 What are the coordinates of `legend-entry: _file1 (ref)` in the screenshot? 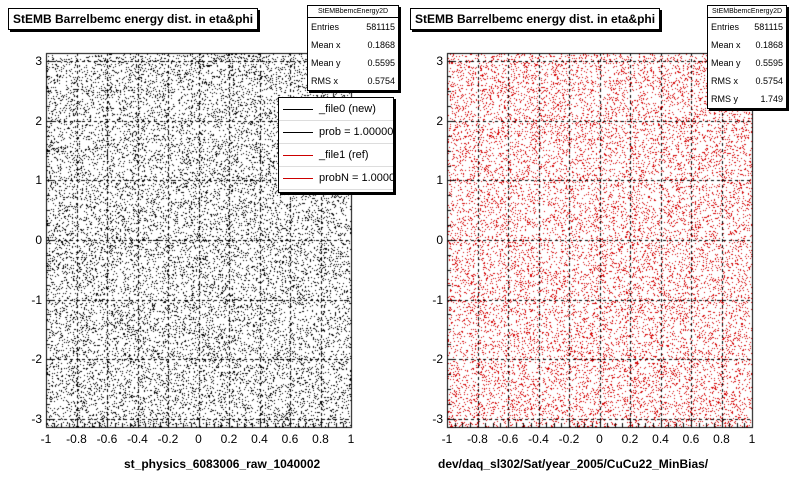 It's located at (336, 155).